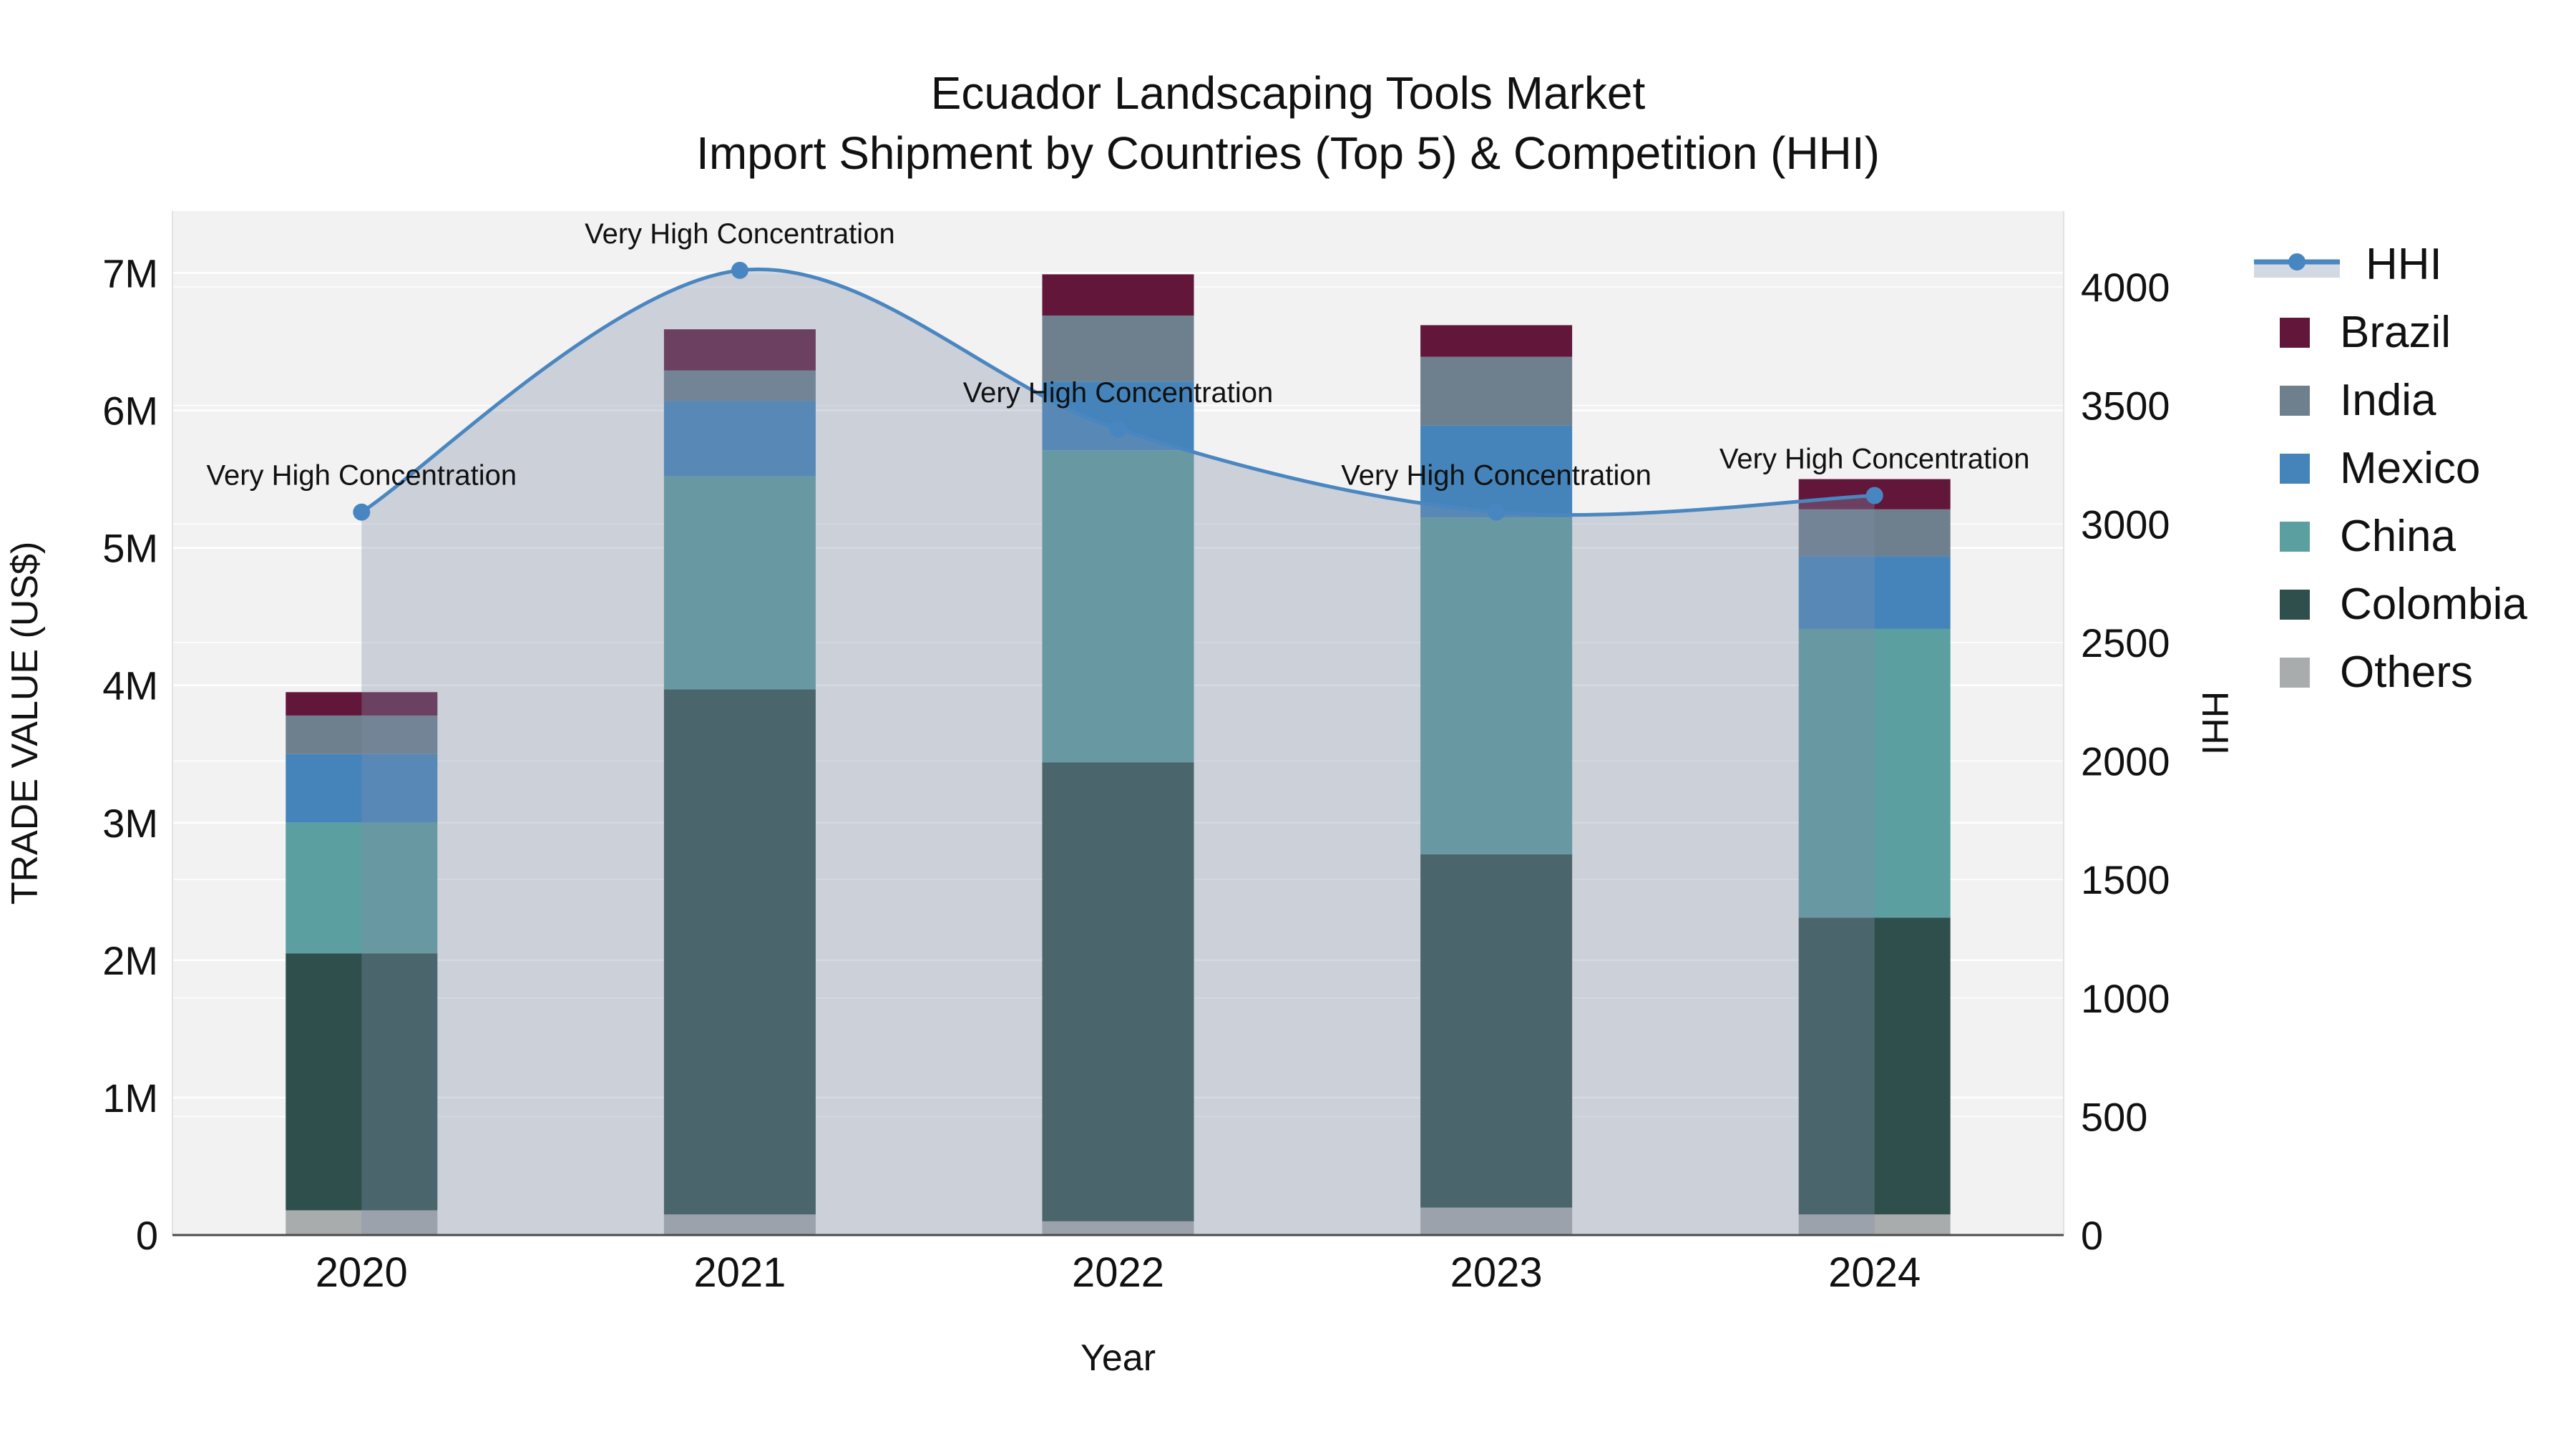 This screenshot has height=1449, width=2576. What do you see at coordinates (2114, 1116) in the screenshot?
I see `y-right-tick-500: 500` at bounding box center [2114, 1116].